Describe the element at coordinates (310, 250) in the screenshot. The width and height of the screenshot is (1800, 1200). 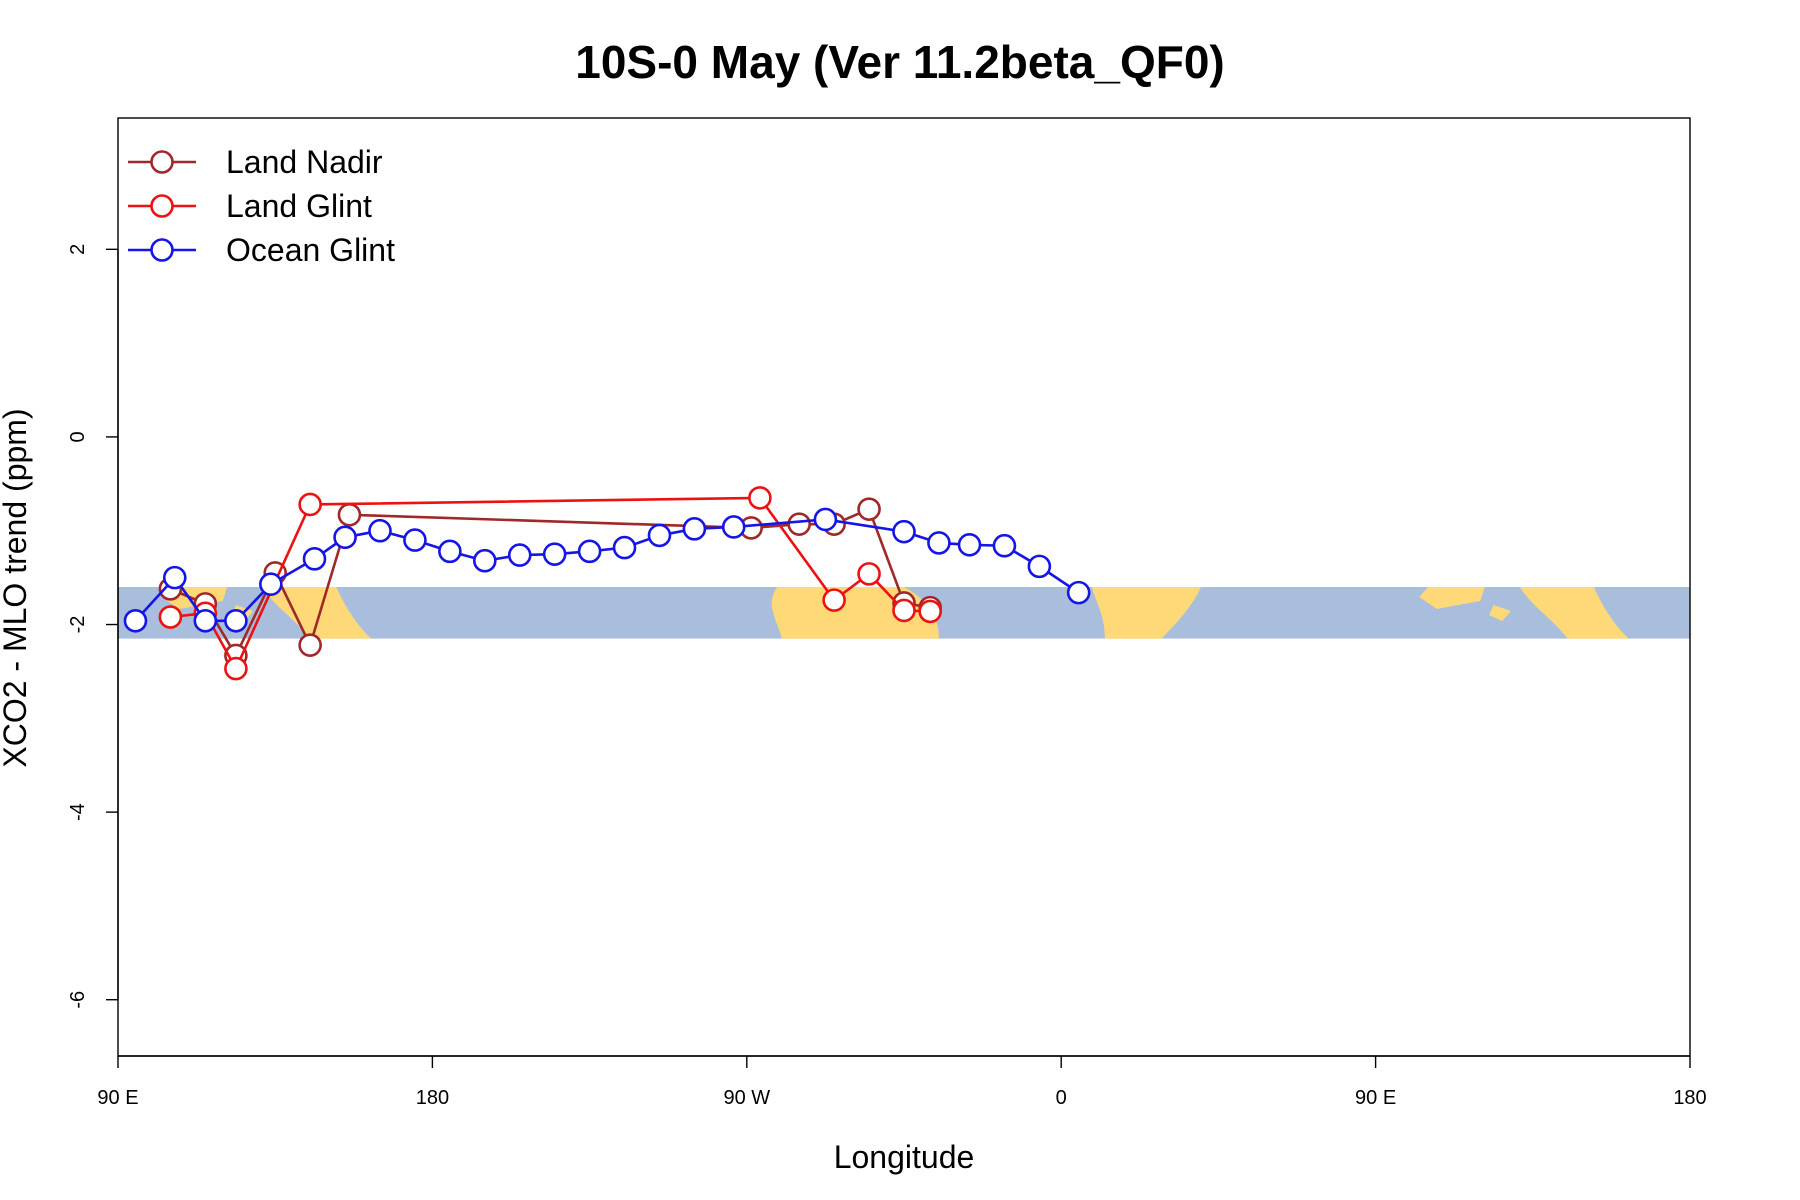
I see `legend-label: Ocean Glint` at that location.